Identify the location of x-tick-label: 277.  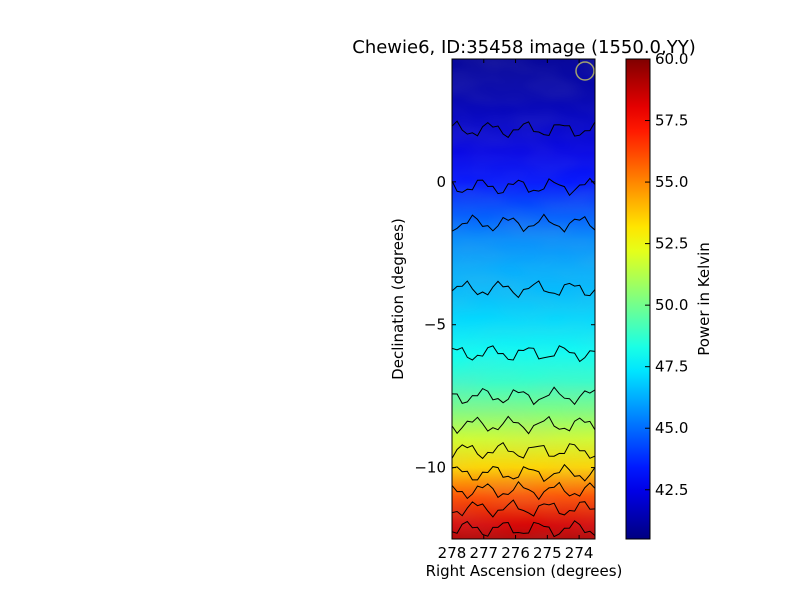
(483, 553).